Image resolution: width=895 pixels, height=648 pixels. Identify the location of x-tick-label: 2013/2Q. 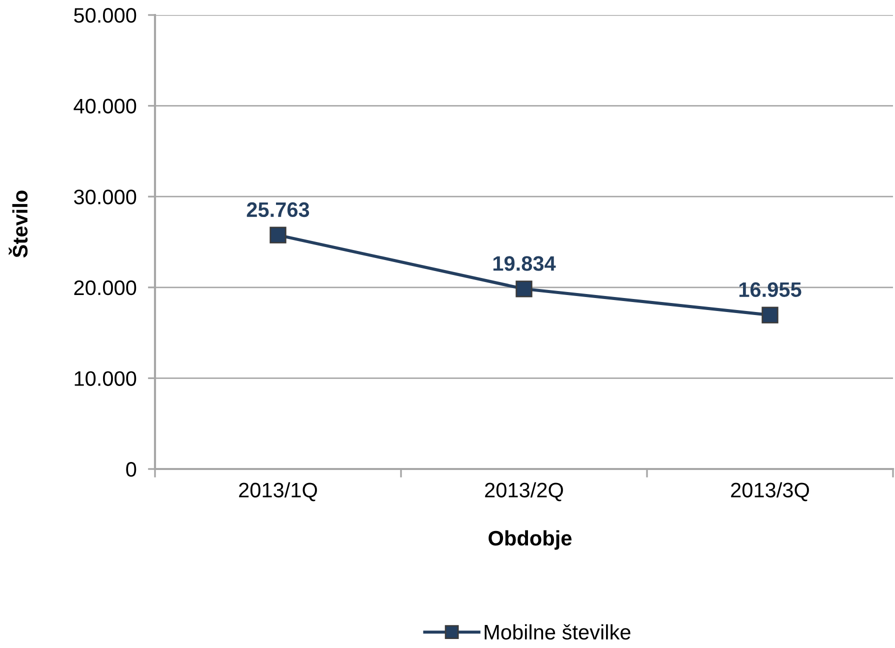
(524, 492).